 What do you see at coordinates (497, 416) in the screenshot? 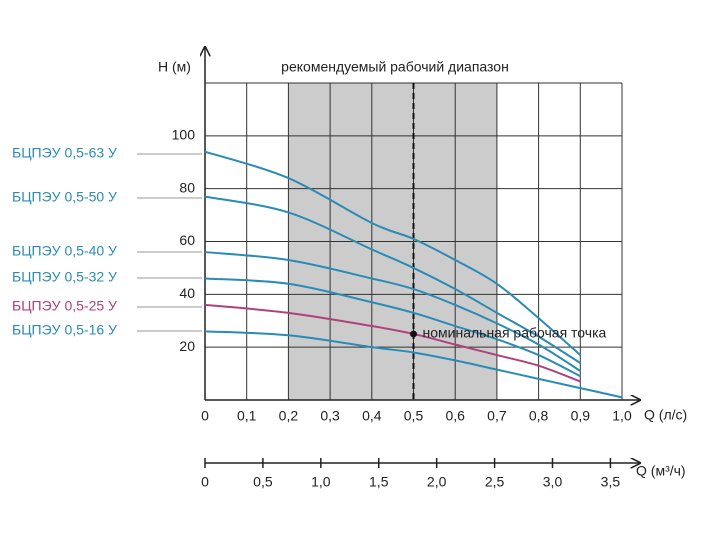
I see `x-tick-label: 0,7` at bounding box center [497, 416].